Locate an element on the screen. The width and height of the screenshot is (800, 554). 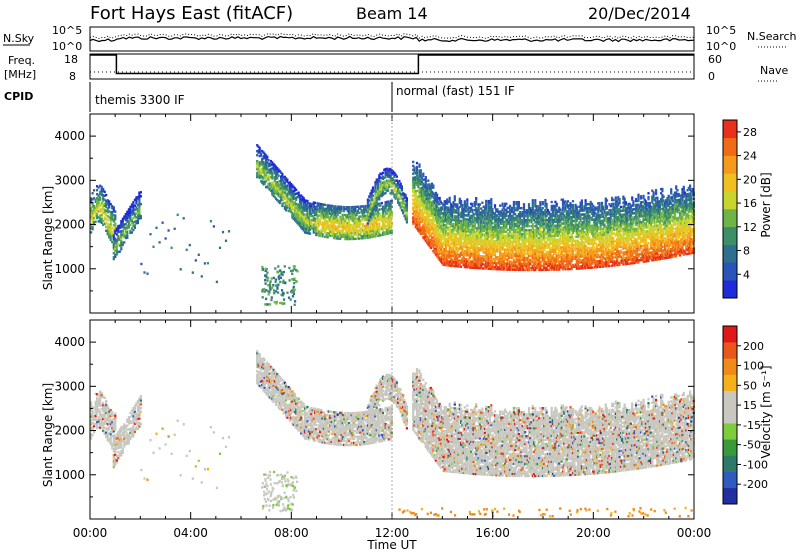
freq-label: Freq. is located at coordinates (21, 60).